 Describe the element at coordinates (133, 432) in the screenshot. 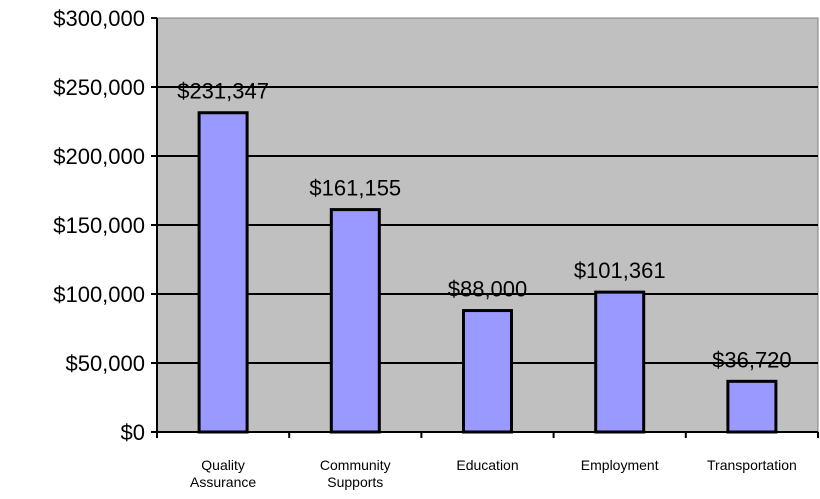

I see `y-tick-label: $0` at that location.